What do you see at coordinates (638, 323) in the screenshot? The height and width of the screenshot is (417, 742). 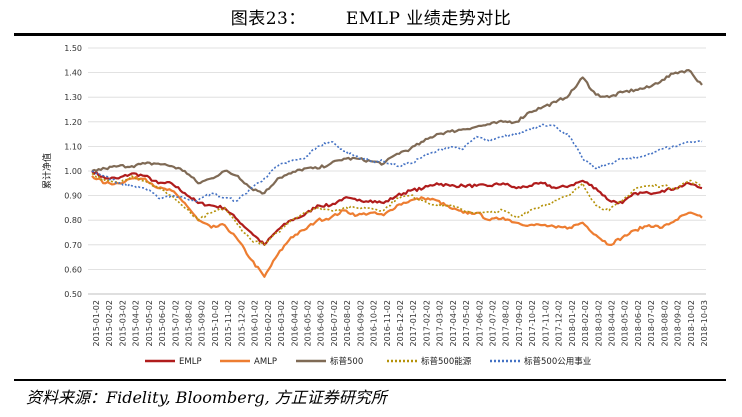 I see `x-tick-label: 2018-06-02` at bounding box center [638, 323].